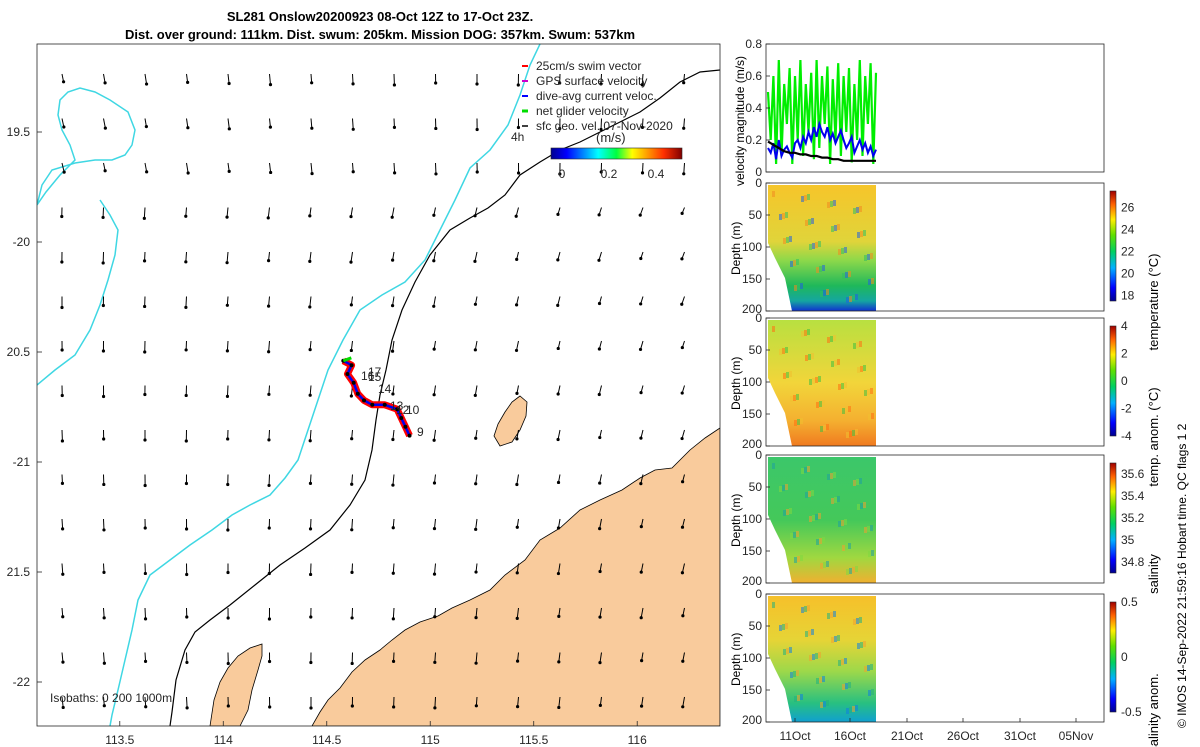 This screenshot has width=1200, height=747. Describe the element at coordinates (1133, 496) in the screenshot. I see `colorbar-ticklabel: 35.4` at that location.